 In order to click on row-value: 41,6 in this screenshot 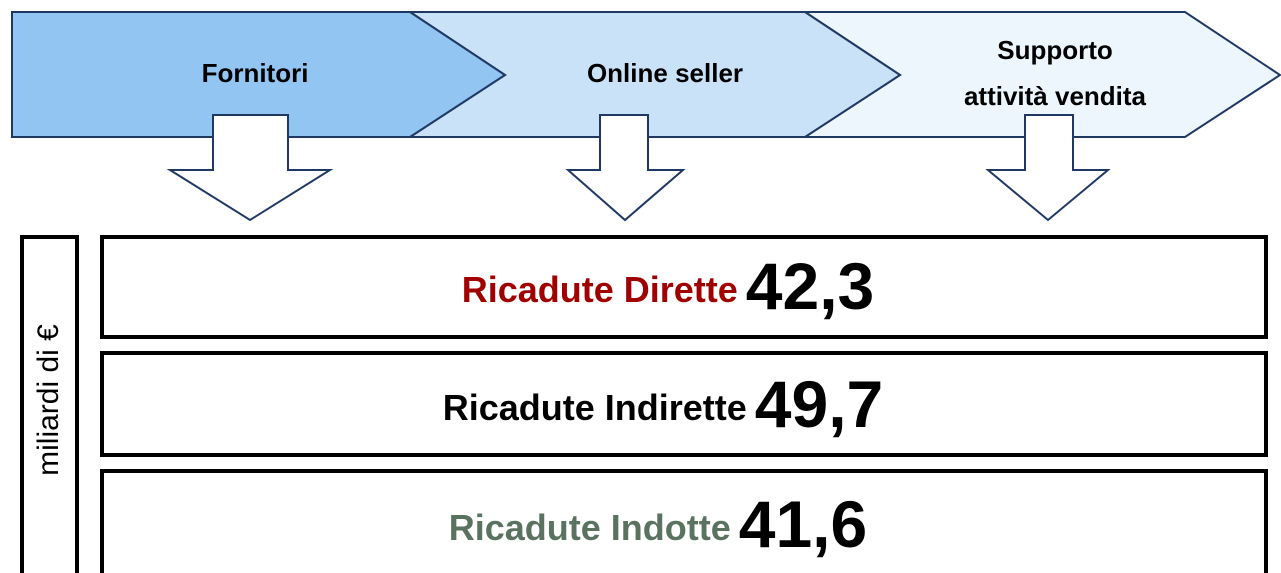, I will do `click(803, 524)`.